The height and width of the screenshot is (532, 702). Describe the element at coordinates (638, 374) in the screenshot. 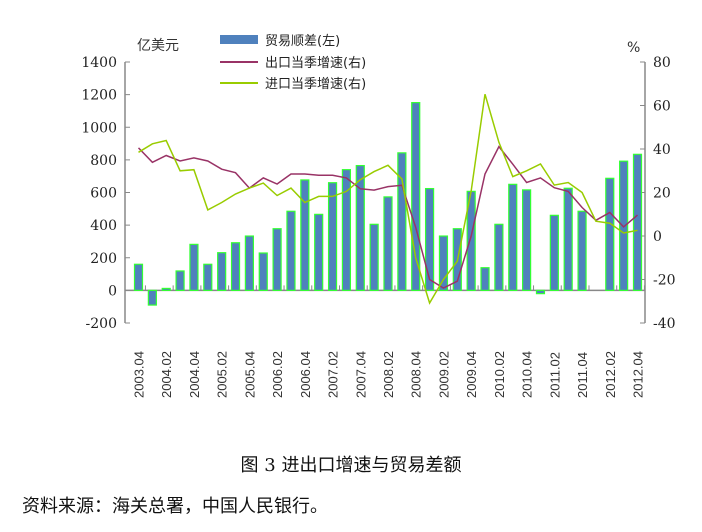

I see `x-tick-label: 2012.04` at that location.